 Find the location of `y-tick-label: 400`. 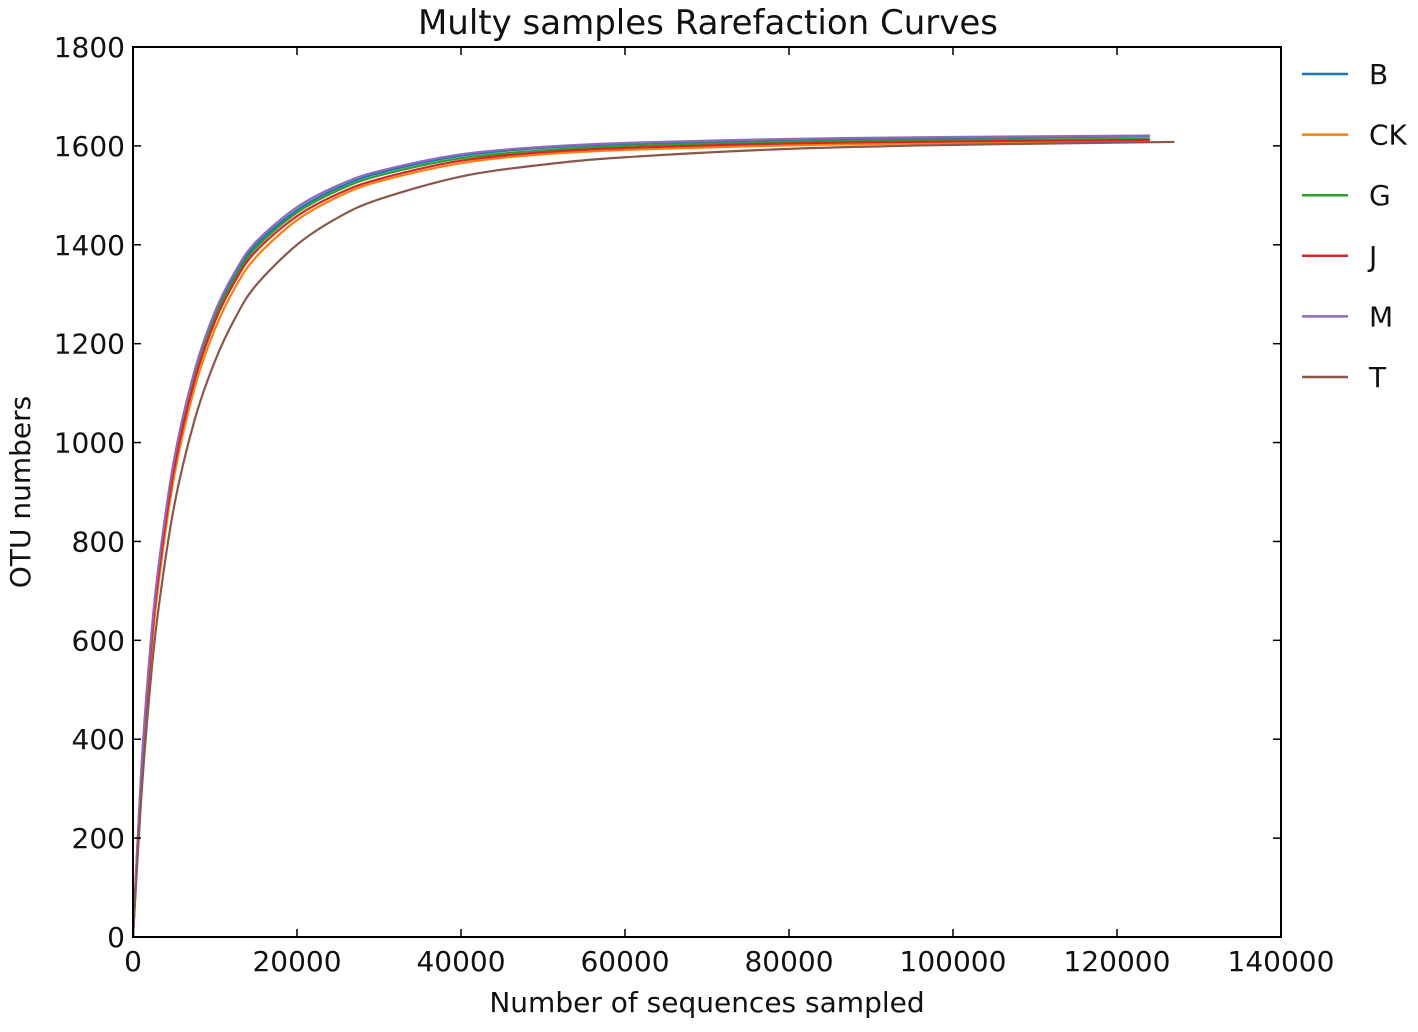

y-tick-label: 400 is located at coordinates (98, 739).